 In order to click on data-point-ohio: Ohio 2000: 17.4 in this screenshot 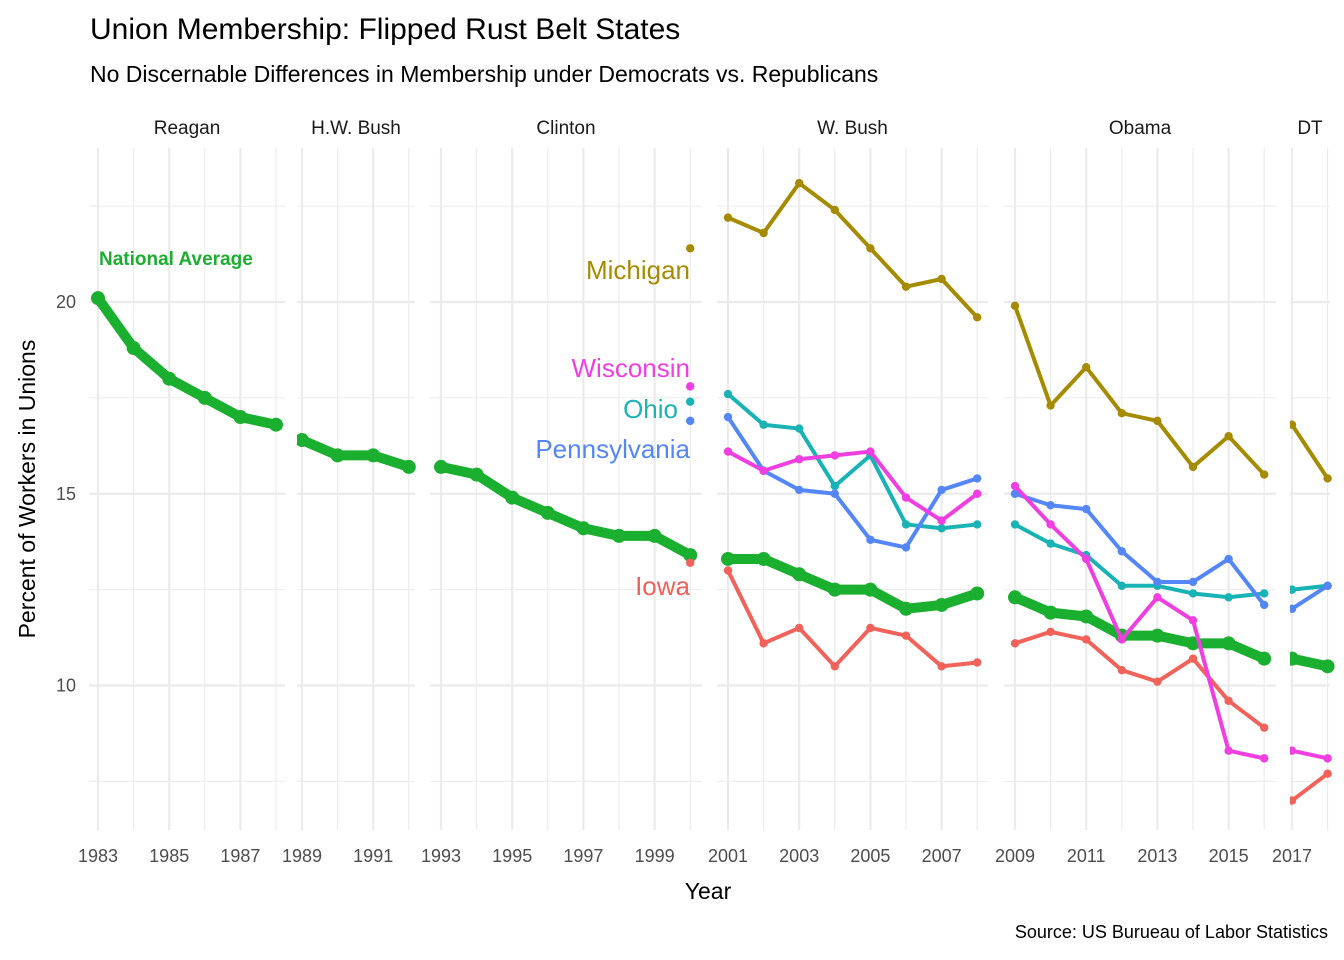, I will do `click(690, 401)`.